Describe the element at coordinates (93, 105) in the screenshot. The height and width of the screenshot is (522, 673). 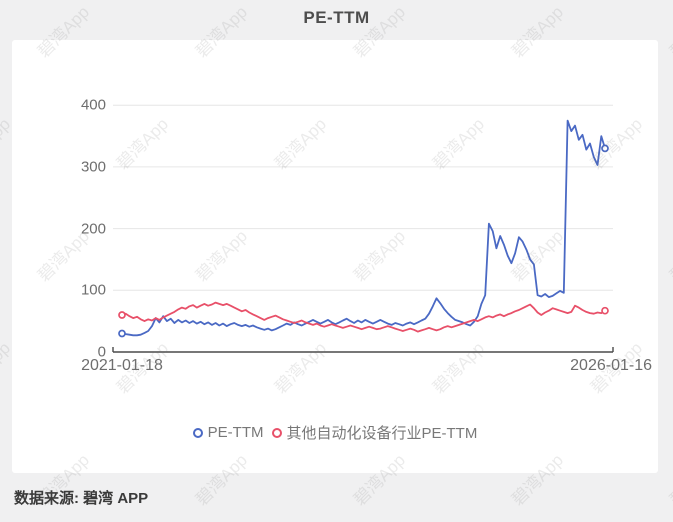
I see `y-axis-tick-label: 400` at that location.